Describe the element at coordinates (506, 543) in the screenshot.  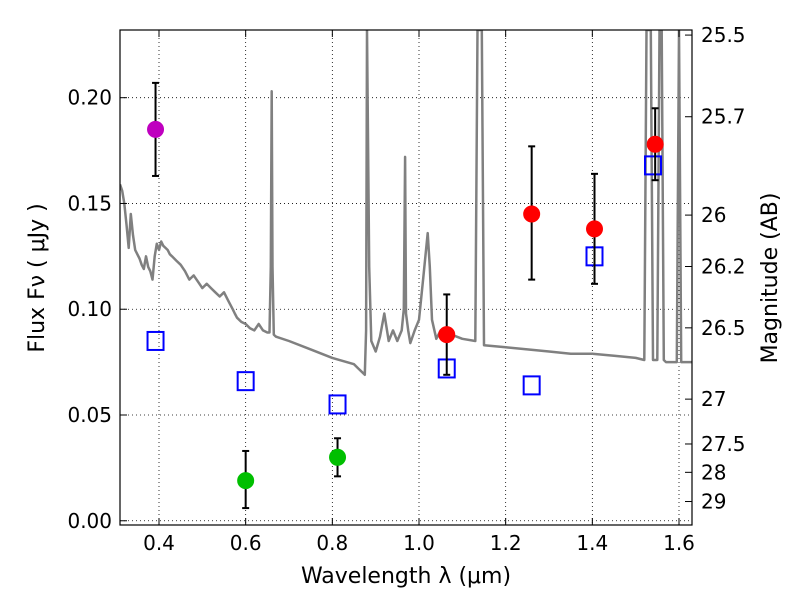
I see `x-tick-label: 1.2` at that location.